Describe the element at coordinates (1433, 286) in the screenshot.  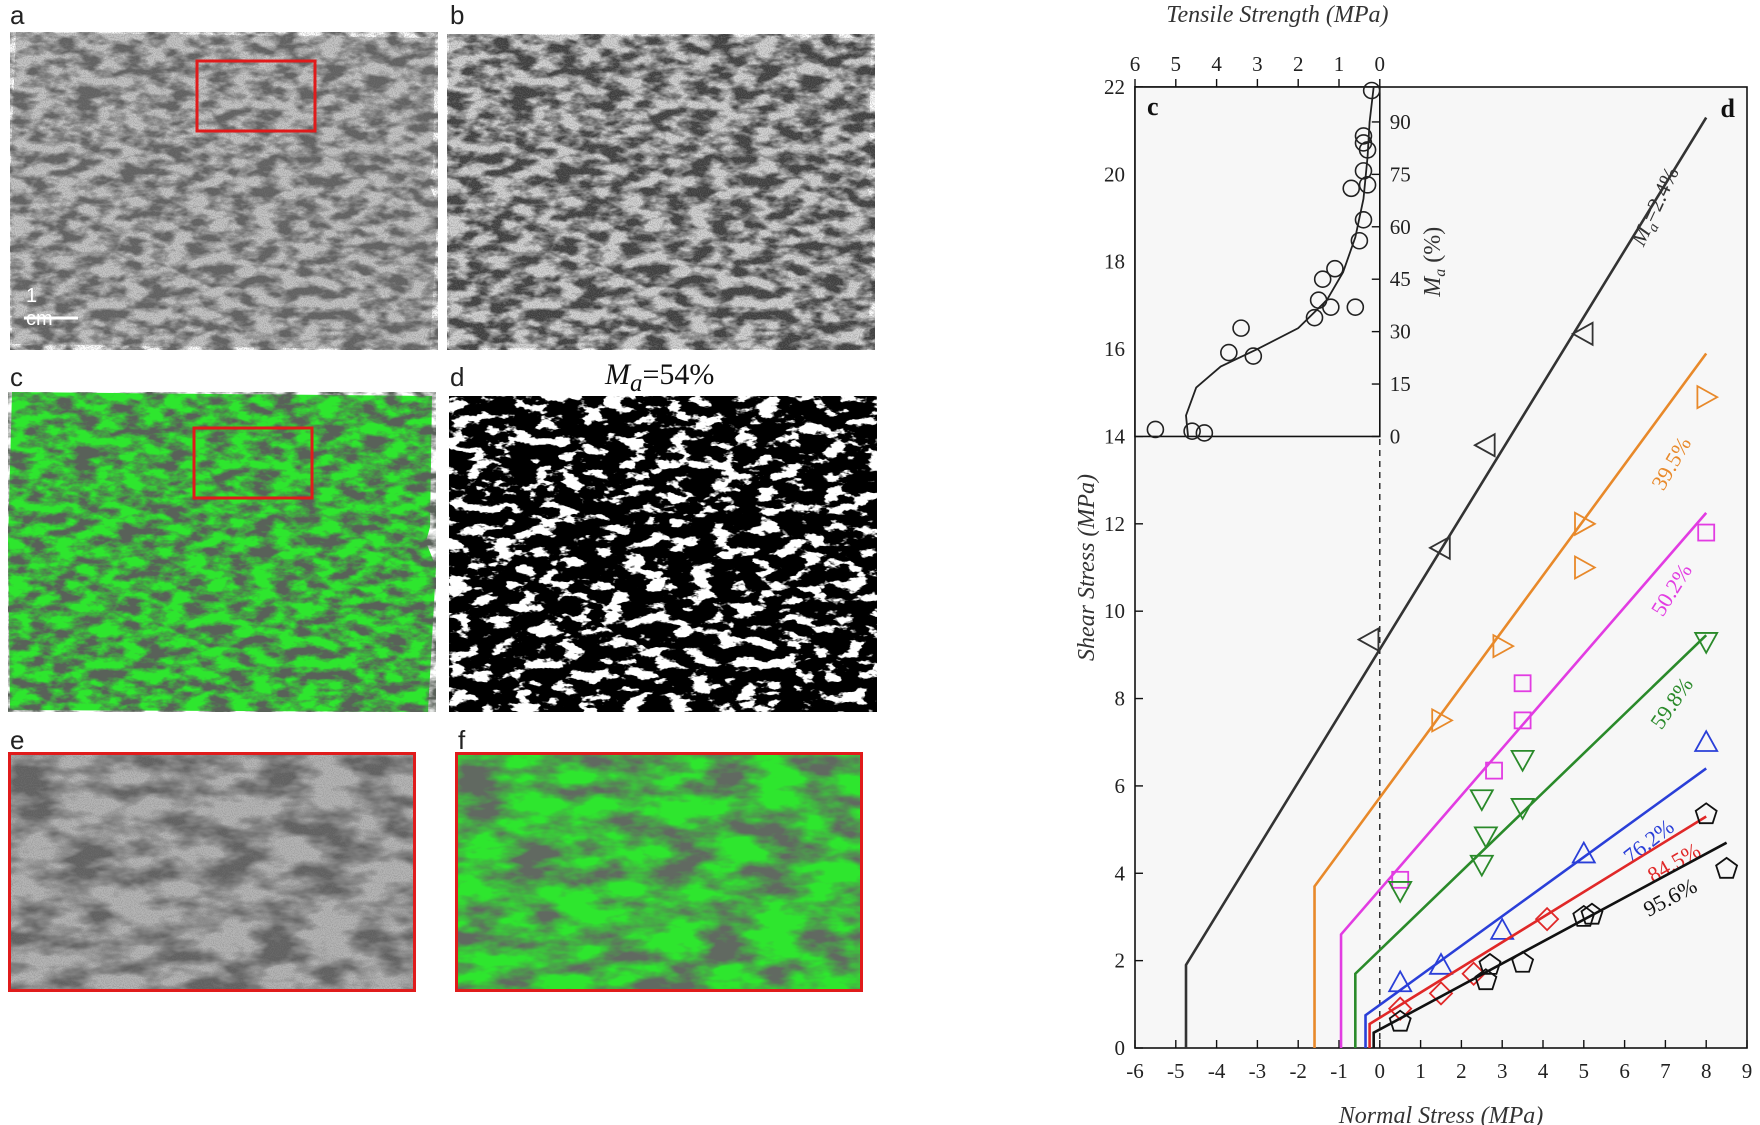
I see `inset-y-axis-symbol: M` at that location.